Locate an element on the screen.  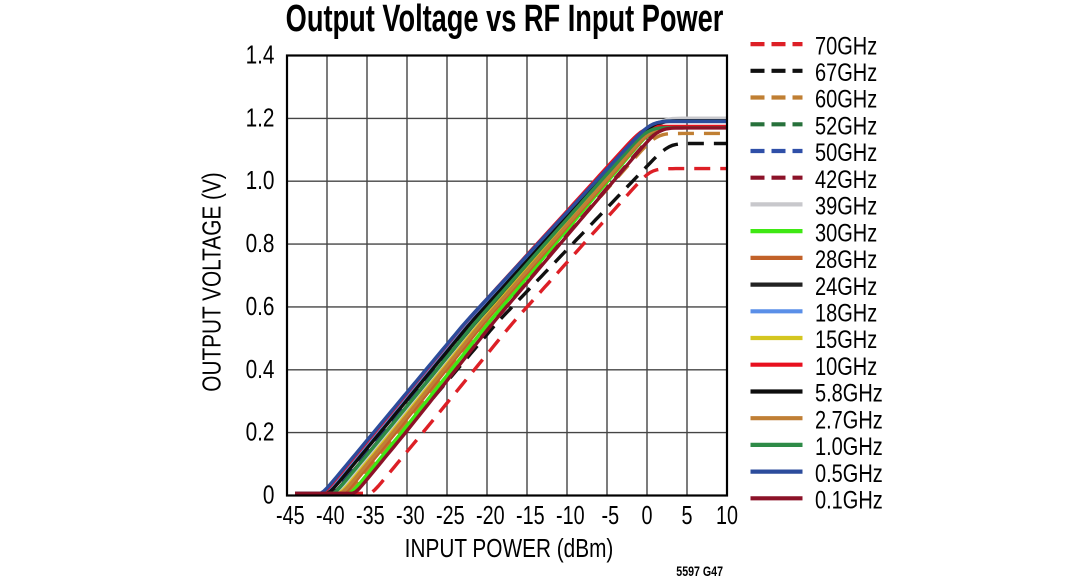
svg-text: 1.0GHz is located at coordinates (849, 447).